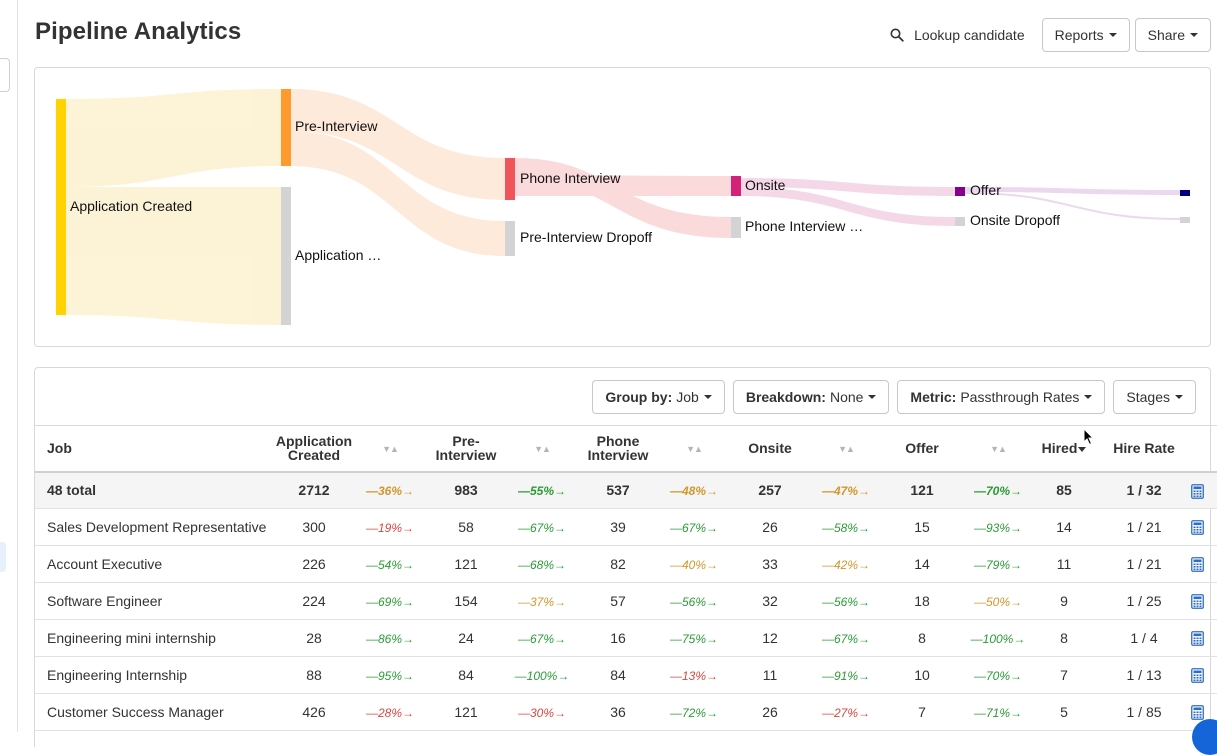 The width and height of the screenshot is (1217, 755). I want to click on job-cell: Customer Success Manager, so click(135, 712).